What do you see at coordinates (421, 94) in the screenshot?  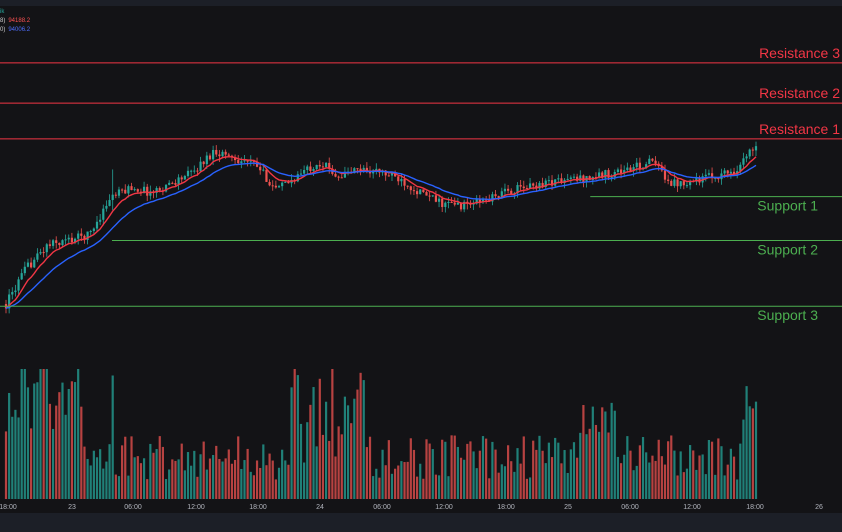 I see `level-resistance-2: Resistance 2` at bounding box center [421, 94].